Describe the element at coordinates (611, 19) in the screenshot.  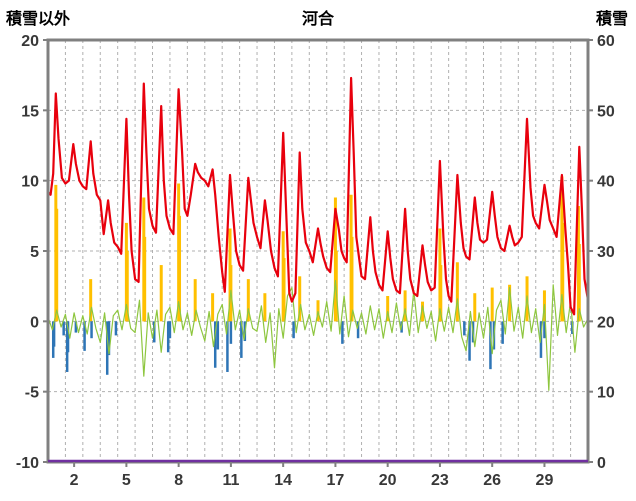
I see `right-axis-title: 積雪` at that location.